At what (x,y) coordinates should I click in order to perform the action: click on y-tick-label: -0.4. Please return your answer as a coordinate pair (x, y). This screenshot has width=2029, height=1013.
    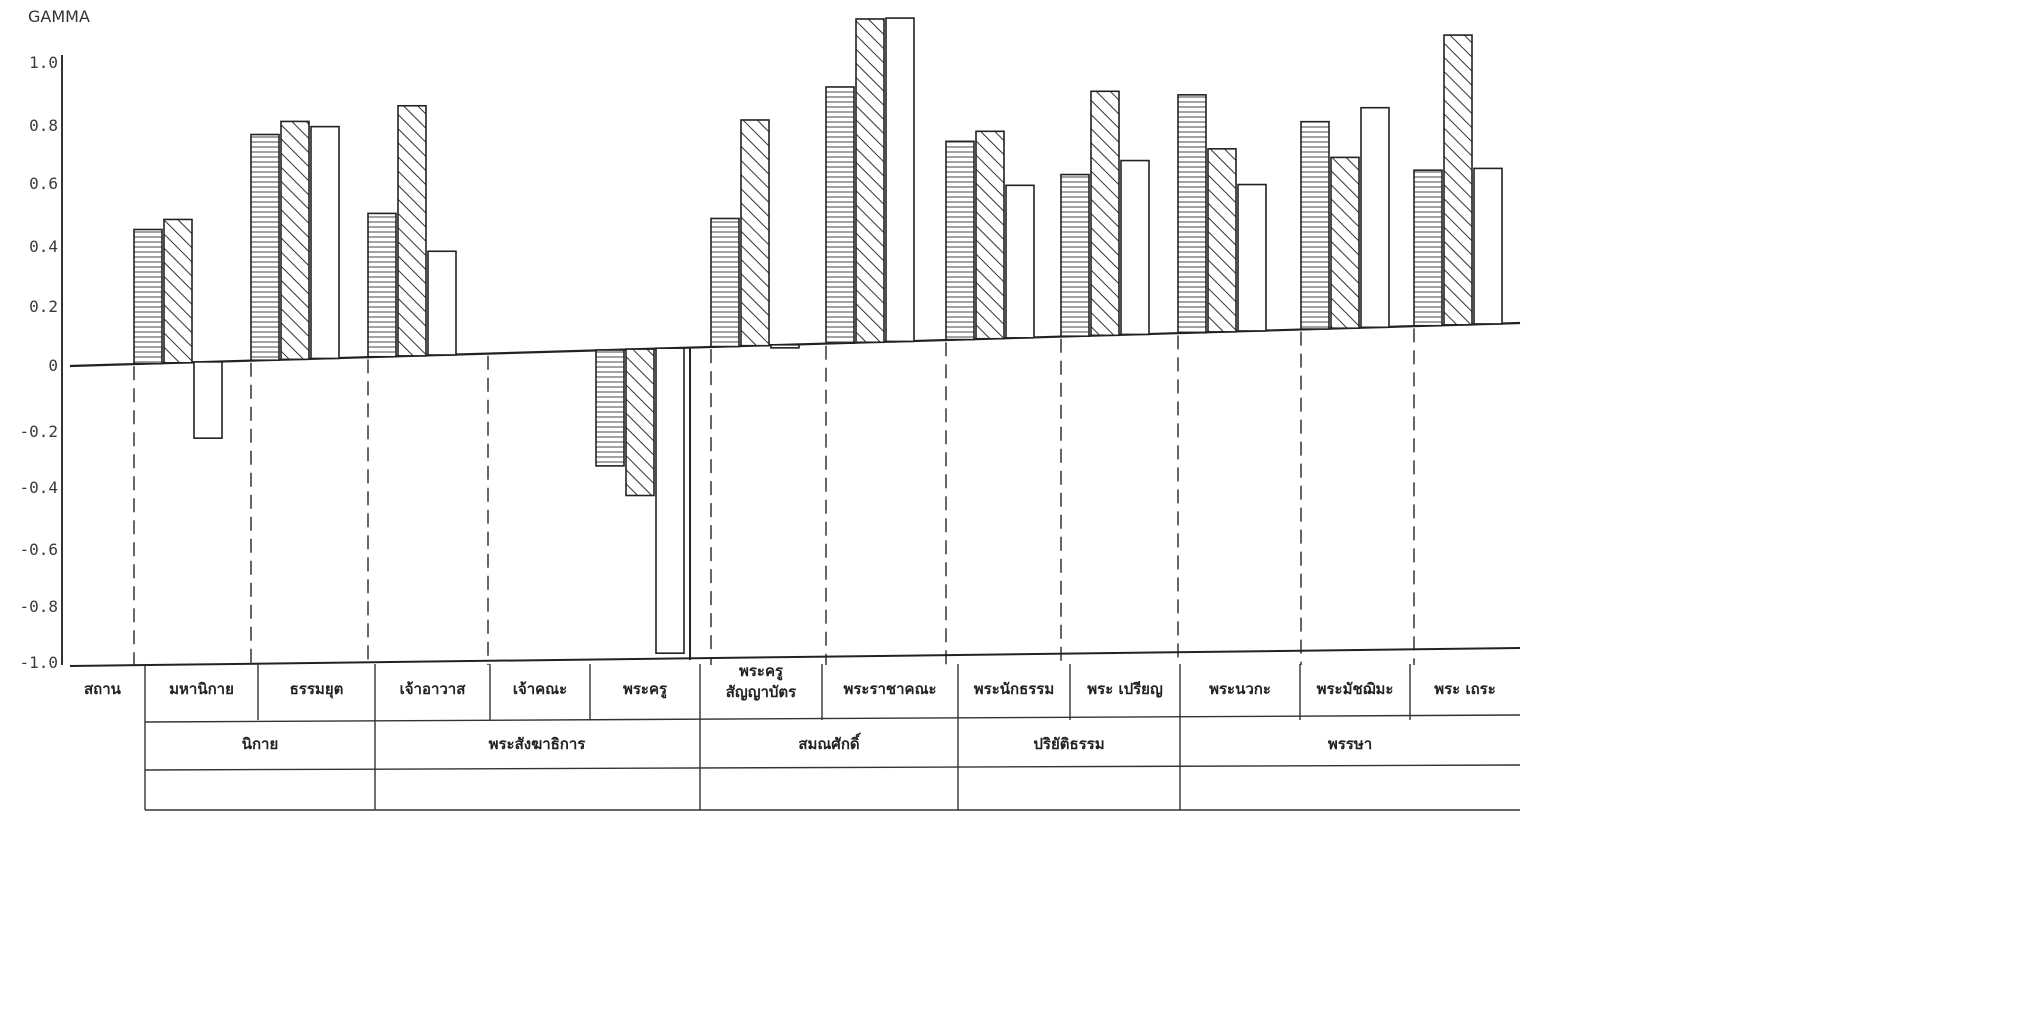
    Looking at the image, I should click on (38, 487).